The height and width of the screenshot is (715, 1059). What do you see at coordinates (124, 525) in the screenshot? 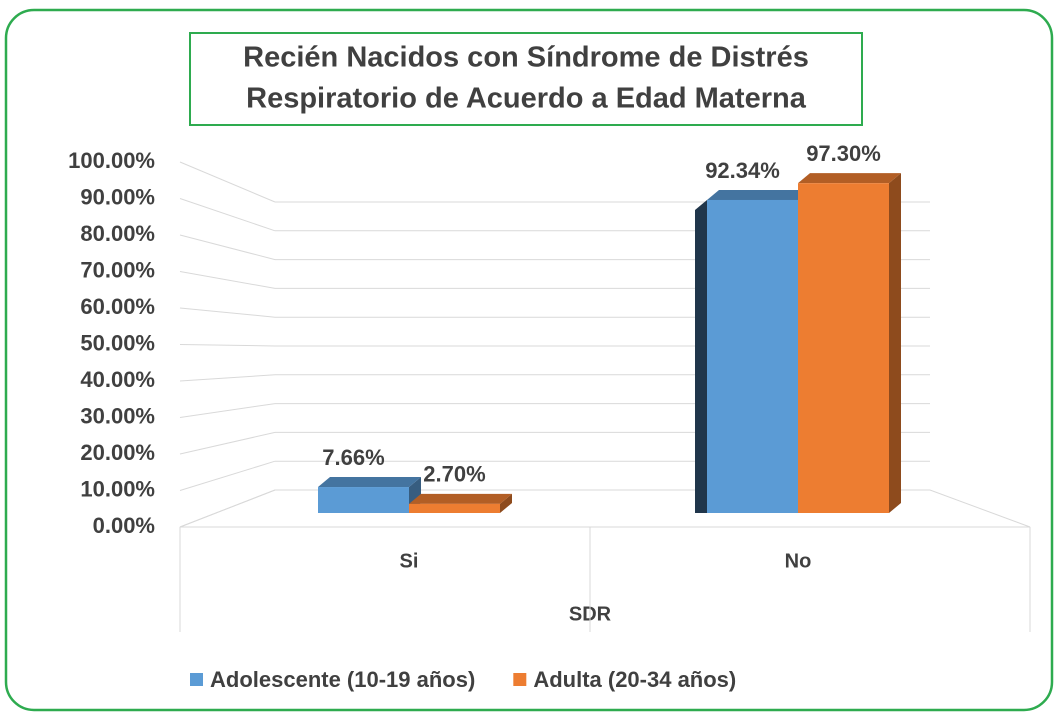
I see `y-tick-label: 0.00%` at bounding box center [124, 525].